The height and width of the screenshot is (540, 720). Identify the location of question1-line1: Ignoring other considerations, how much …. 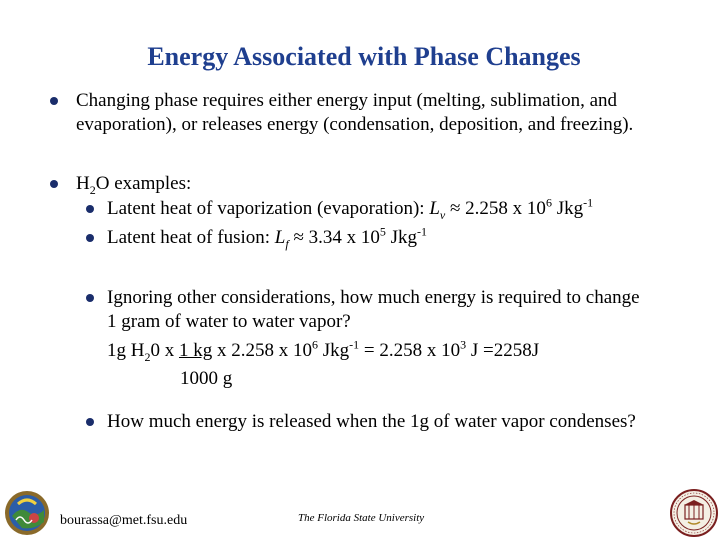
(373, 297).